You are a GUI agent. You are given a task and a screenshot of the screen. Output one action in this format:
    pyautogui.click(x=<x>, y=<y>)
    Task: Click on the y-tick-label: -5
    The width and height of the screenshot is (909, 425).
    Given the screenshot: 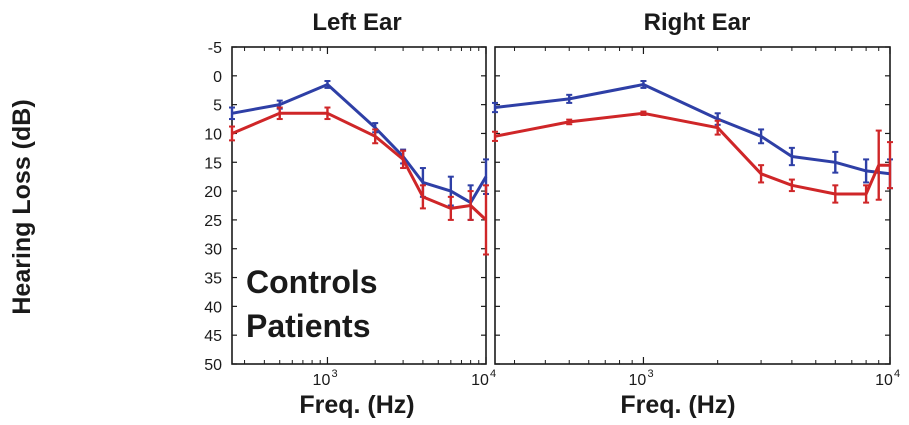 What is the action you would take?
    pyautogui.click(x=215, y=48)
    